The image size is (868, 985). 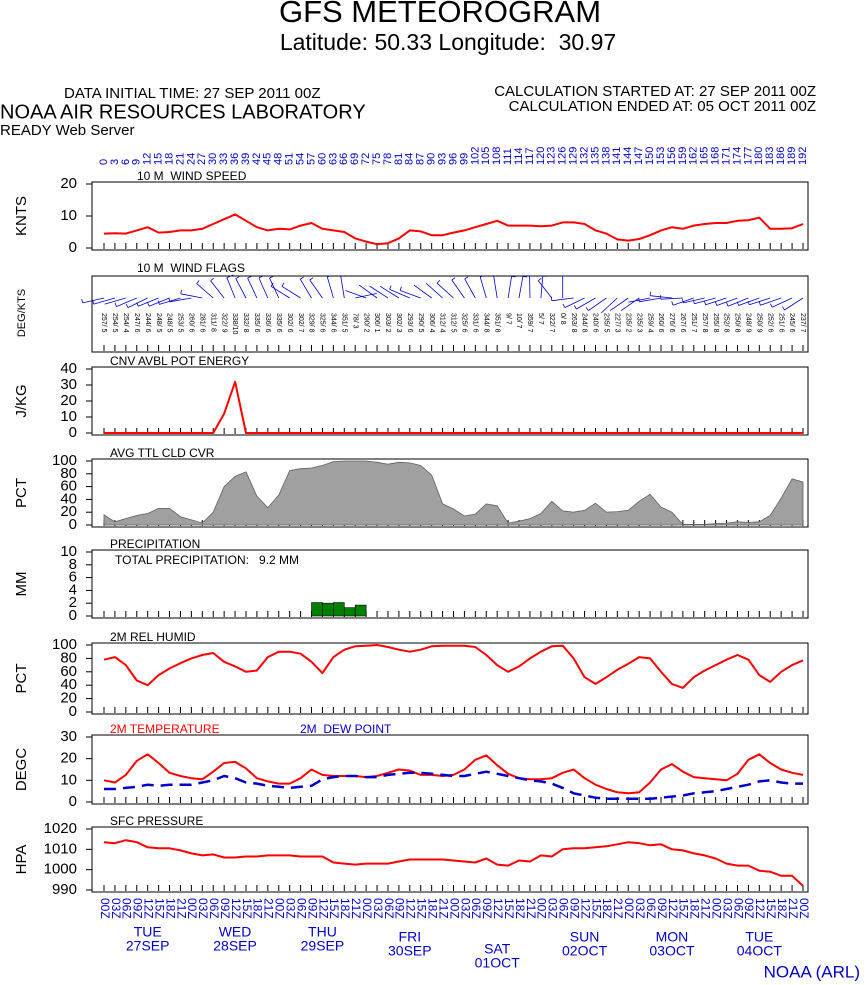 What do you see at coordinates (442, 159) in the screenshot?
I see `hour-label: 93` at bounding box center [442, 159].